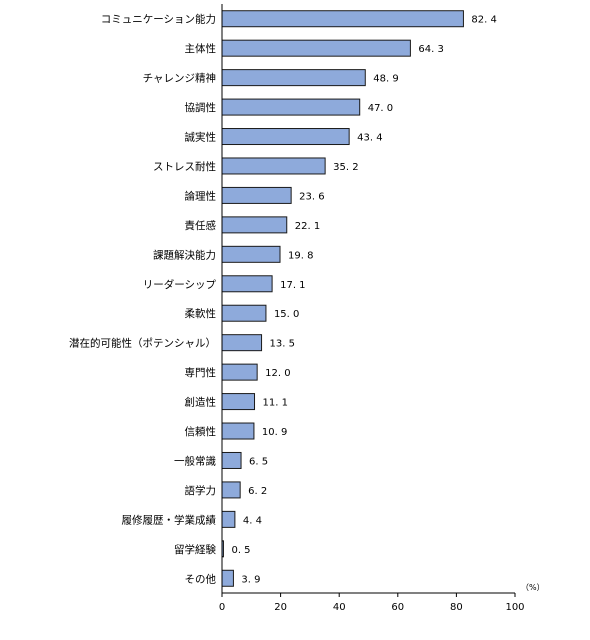 The width and height of the screenshot is (590, 640). I want to click on category-label: チャレンジ精神, so click(179, 78).